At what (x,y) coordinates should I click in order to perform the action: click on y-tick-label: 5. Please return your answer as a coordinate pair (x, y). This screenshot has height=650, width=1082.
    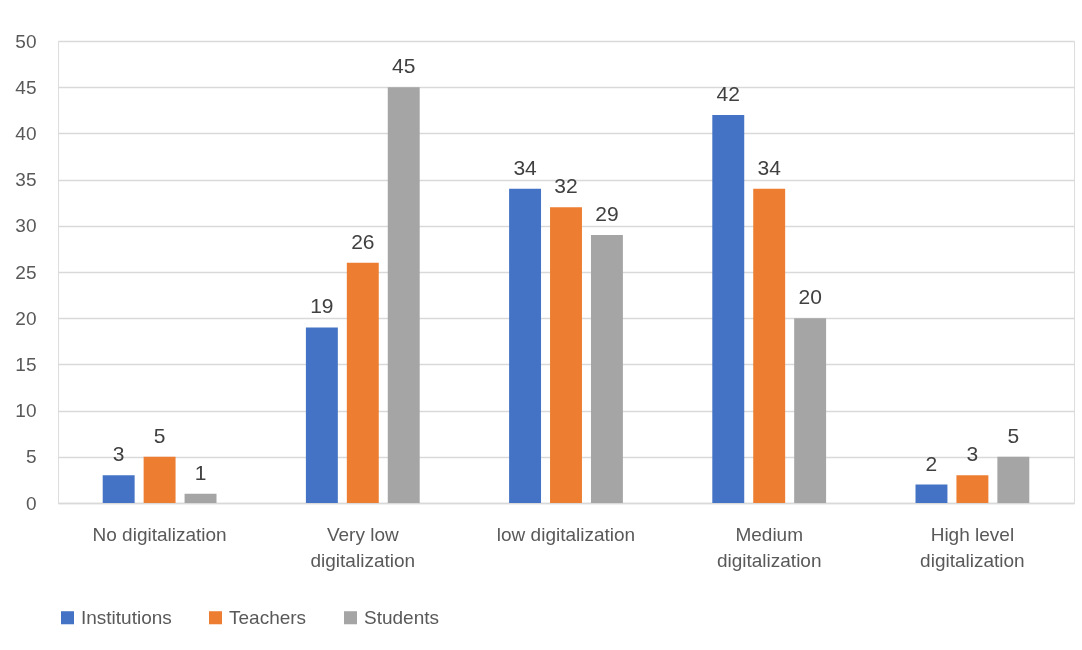
    Looking at the image, I should click on (31, 457).